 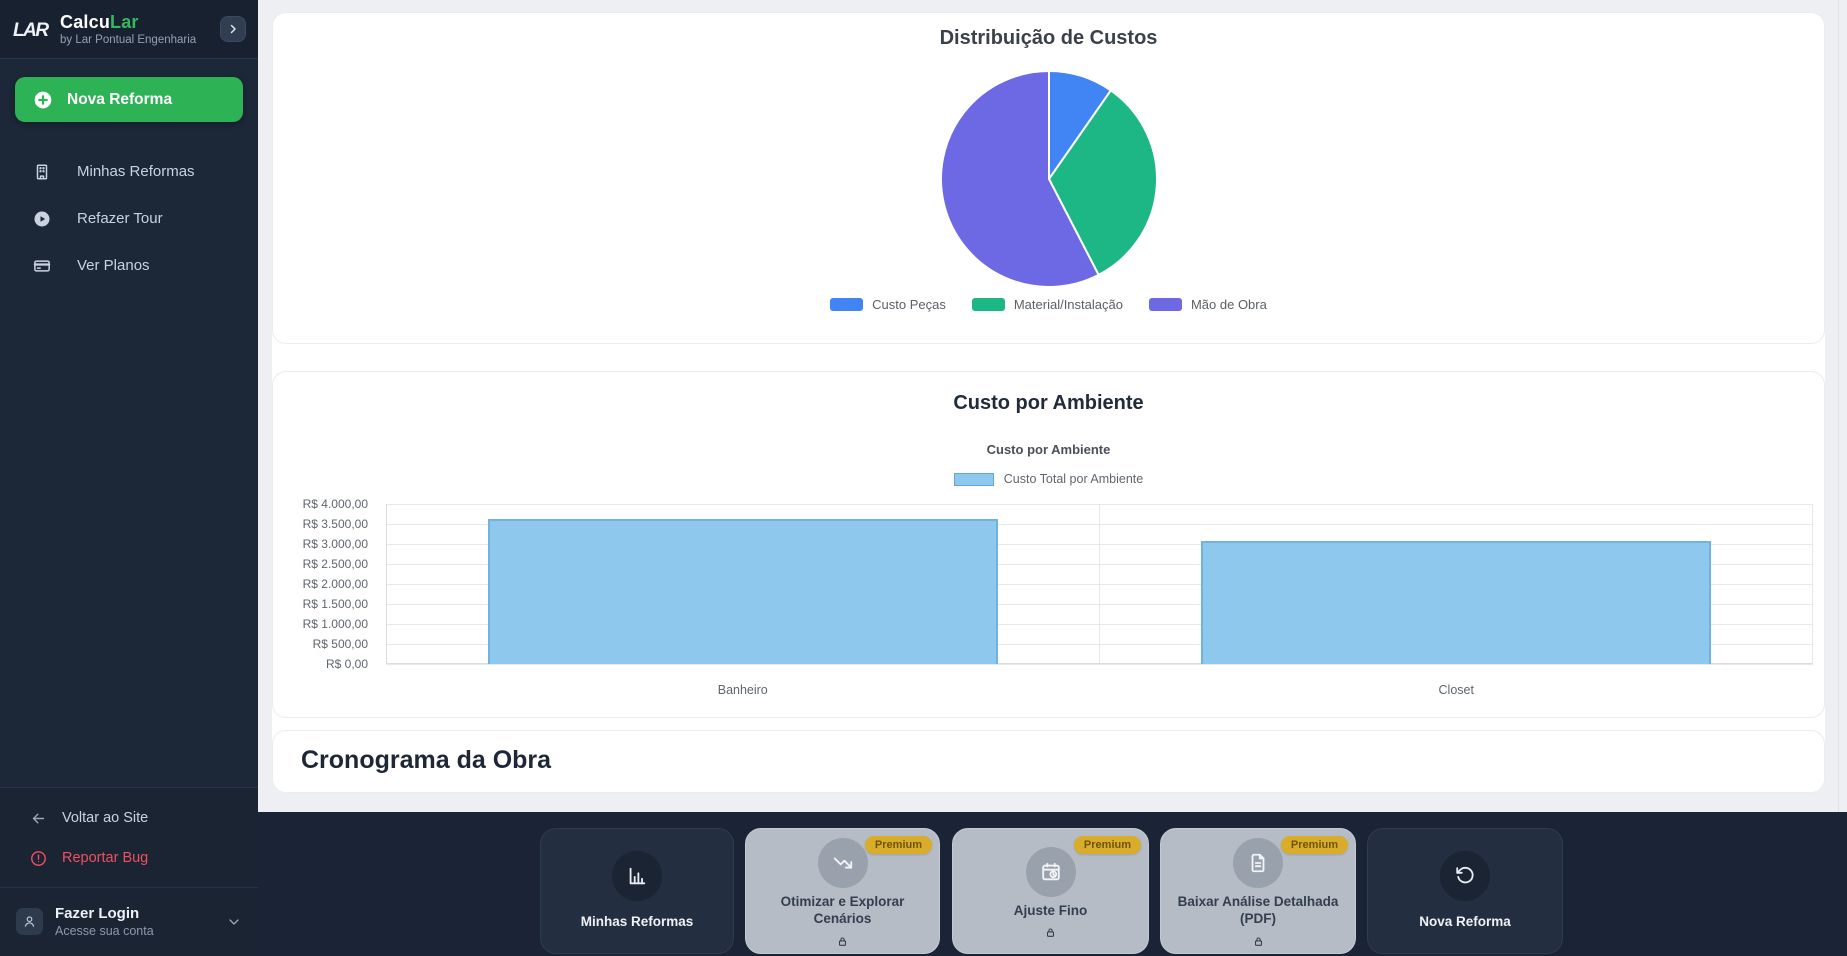 What do you see at coordinates (136, 171) in the screenshot?
I see `sidebar-item-label: Minhas Reformas` at bounding box center [136, 171].